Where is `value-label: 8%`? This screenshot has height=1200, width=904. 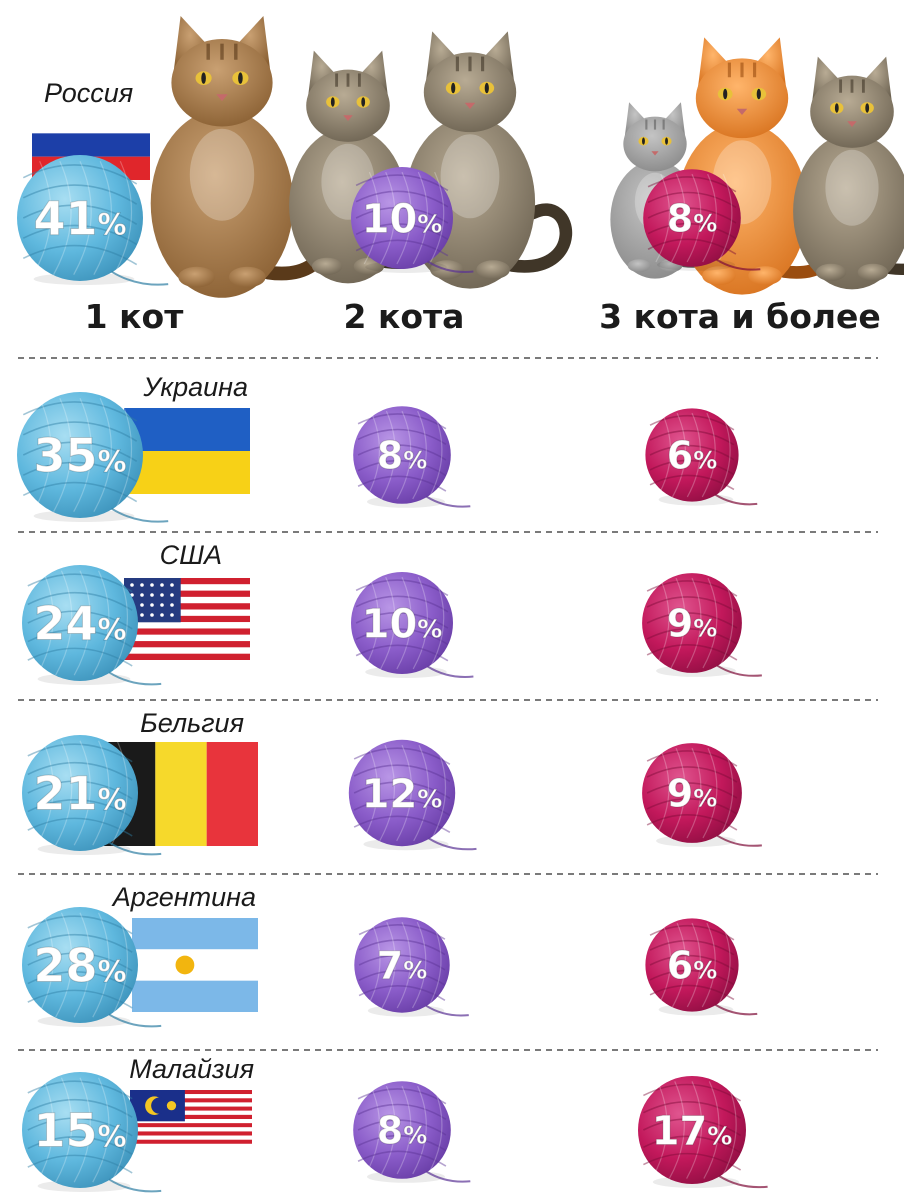 value-label: 8% is located at coordinates (402, 456).